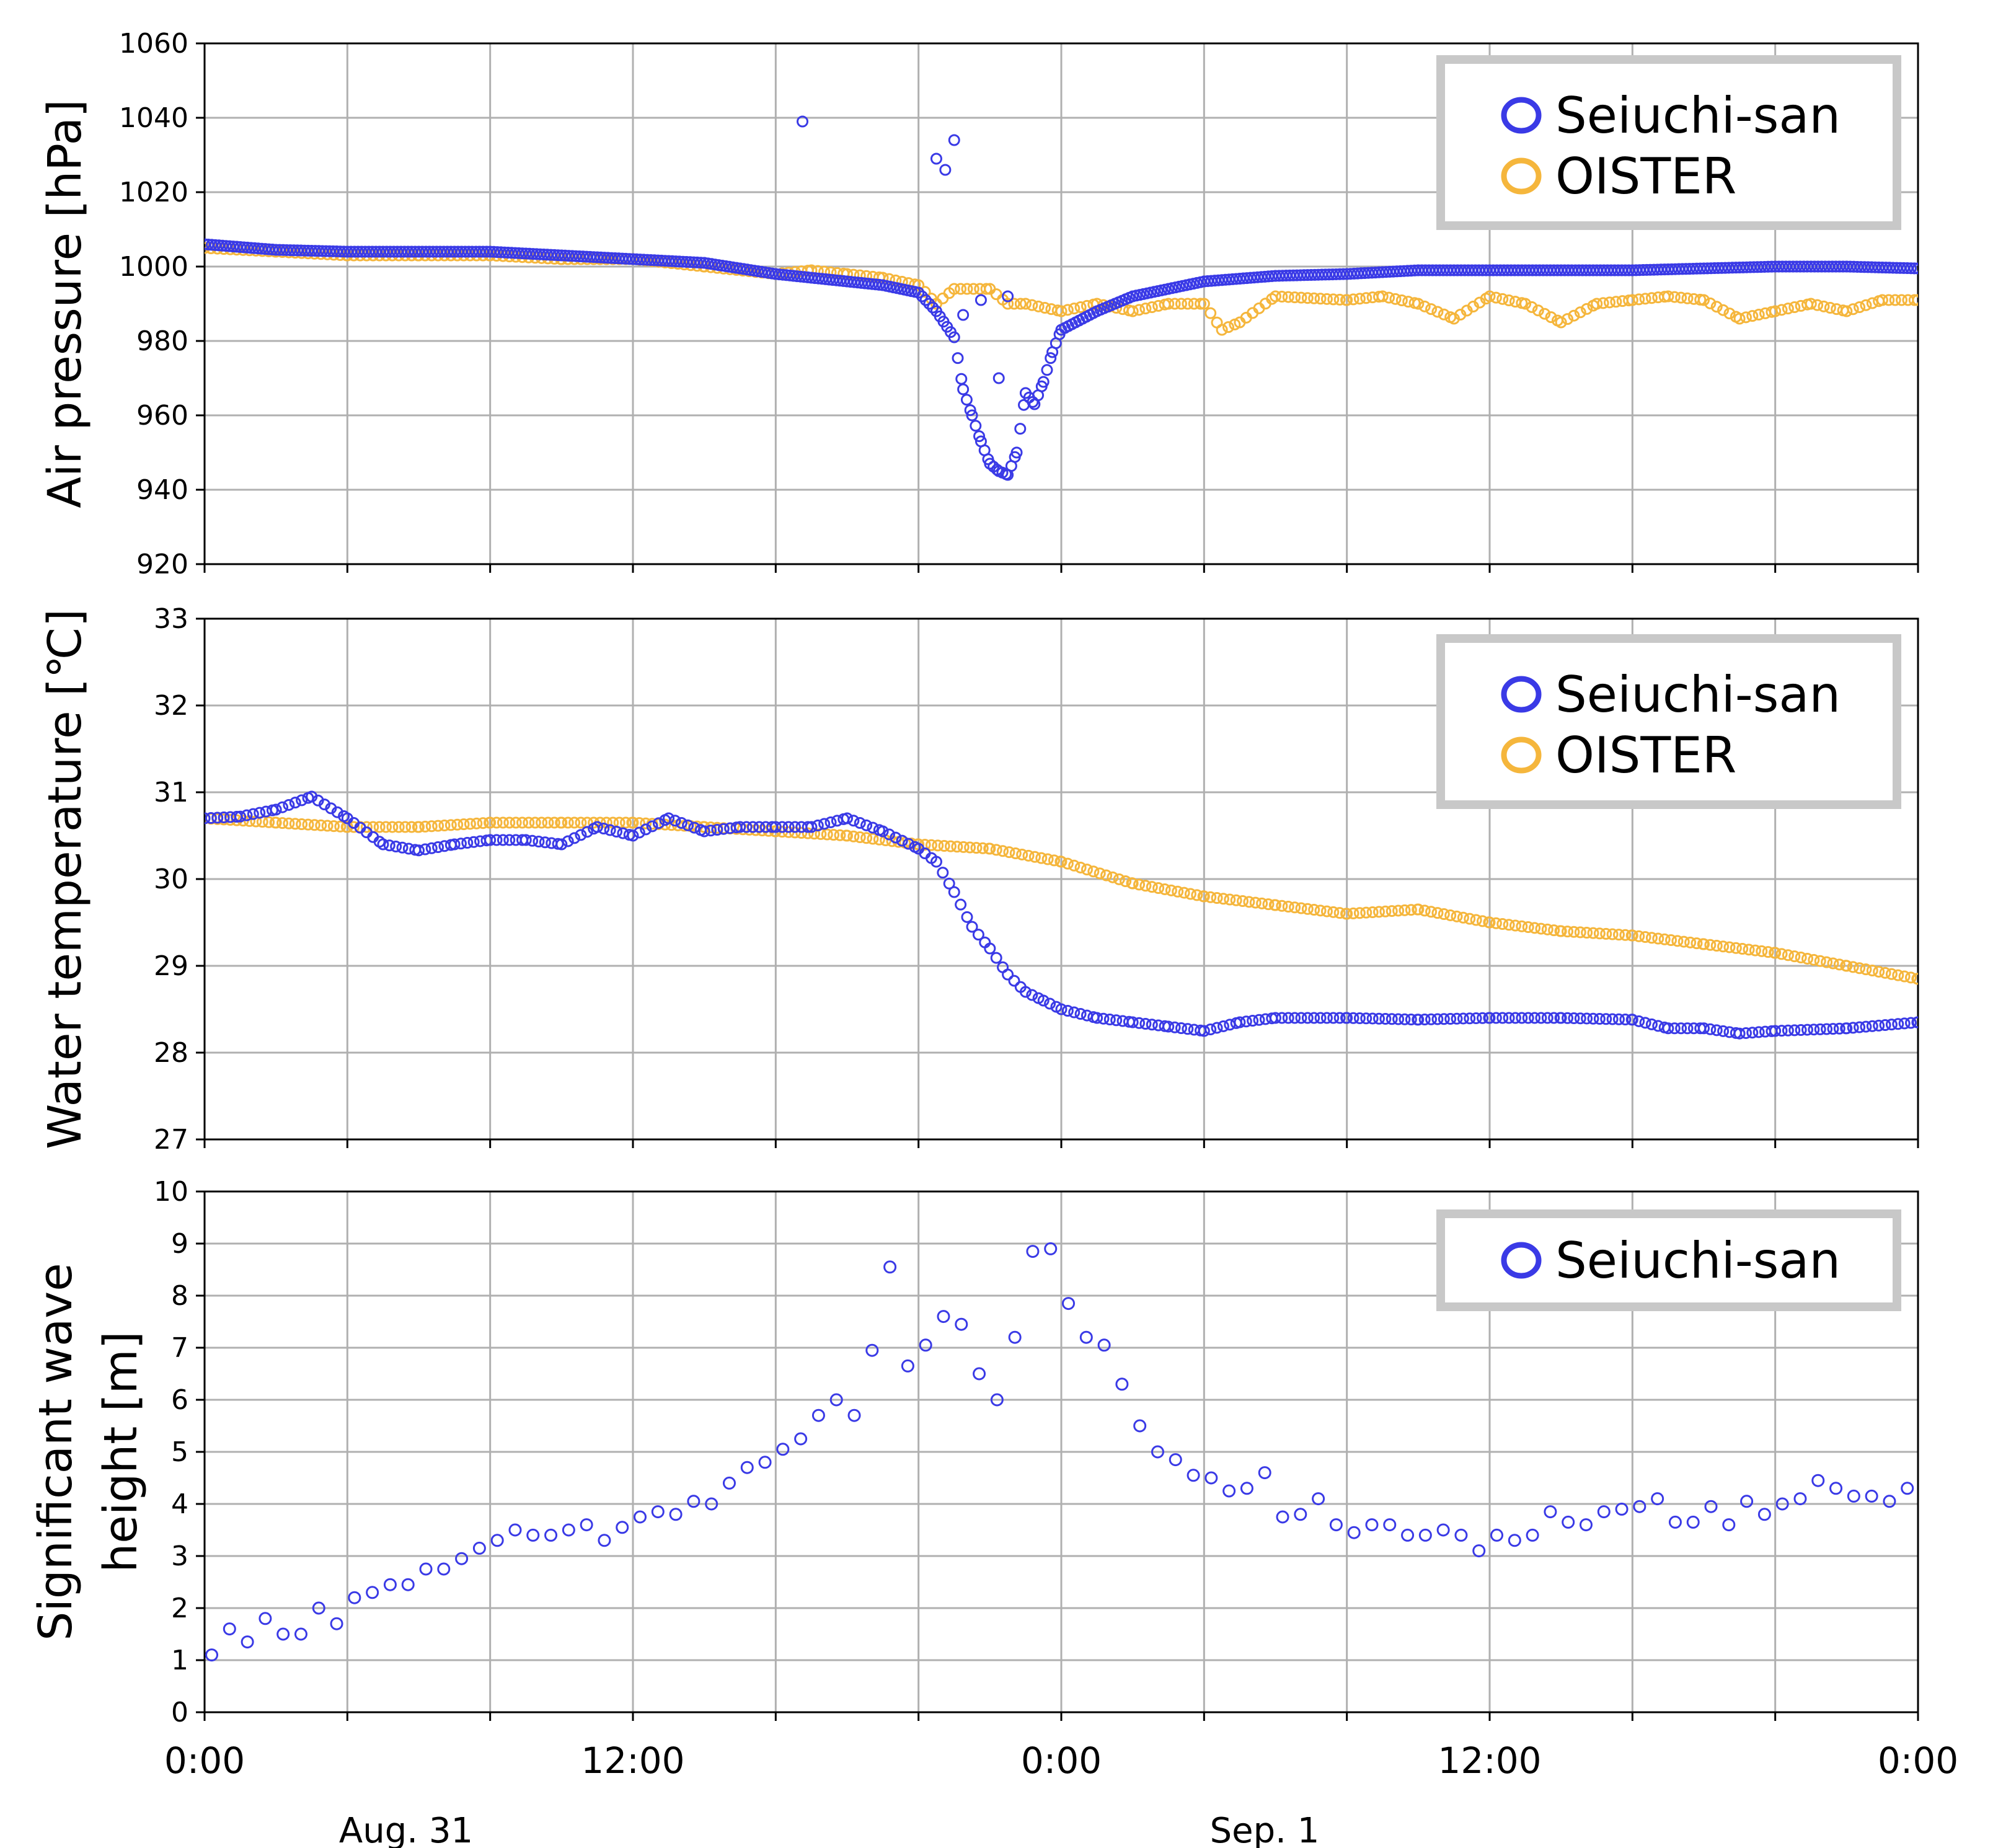  I want to click on legend-label: Seiuchi-san, so click(1698, 116).